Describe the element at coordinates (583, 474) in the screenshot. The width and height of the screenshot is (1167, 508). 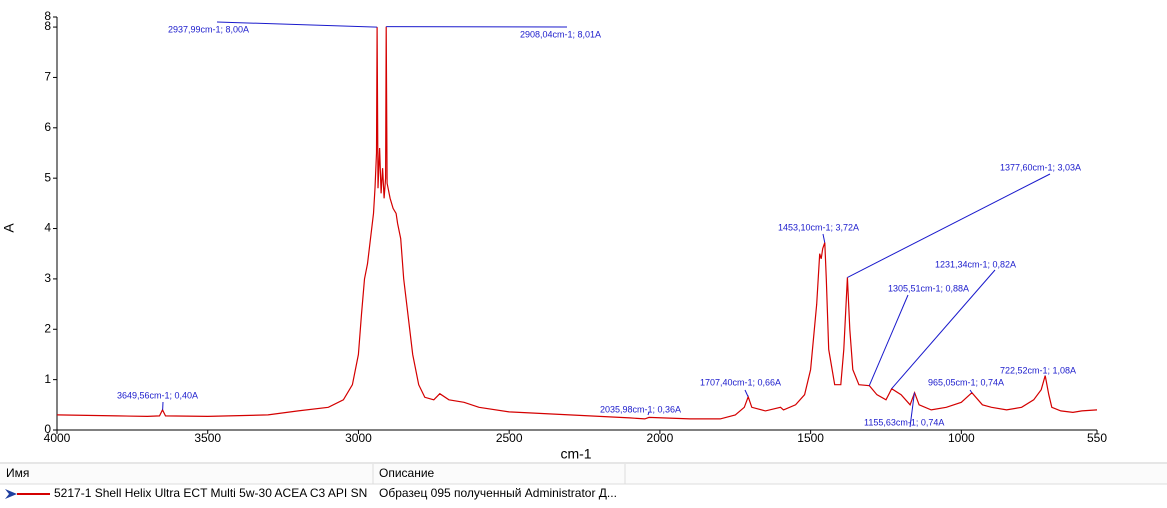
I see `table-header` at that location.